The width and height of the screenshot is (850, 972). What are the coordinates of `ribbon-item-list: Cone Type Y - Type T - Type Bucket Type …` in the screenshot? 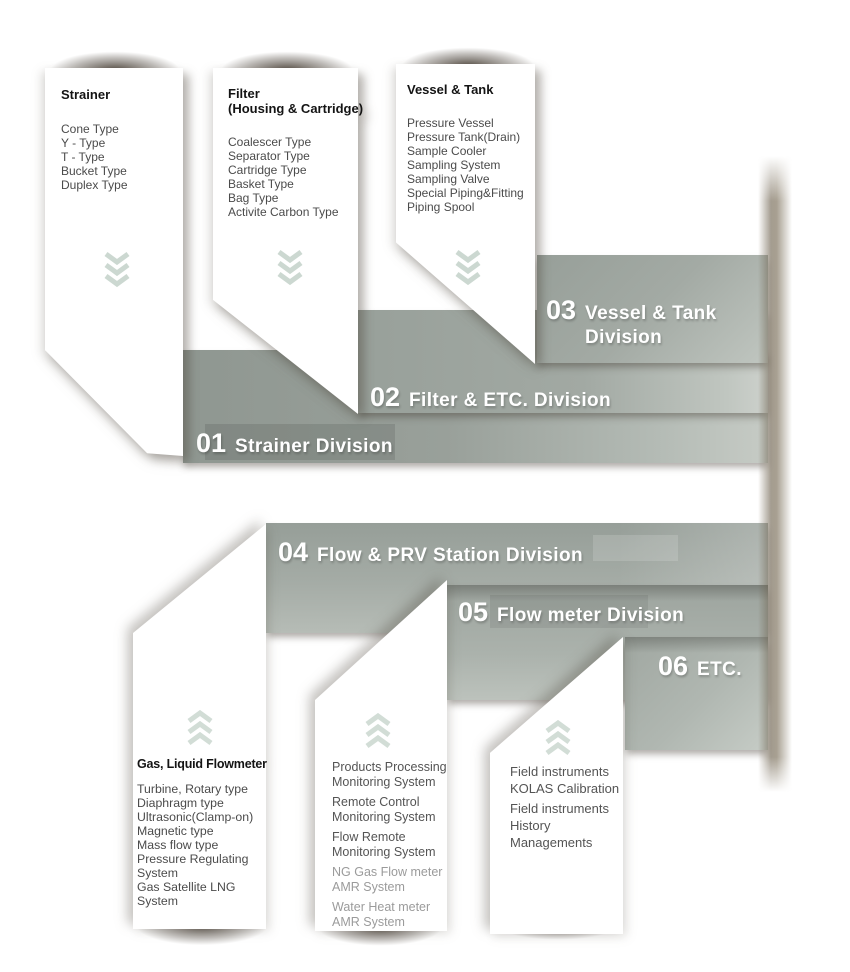 It's located at (94, 157).